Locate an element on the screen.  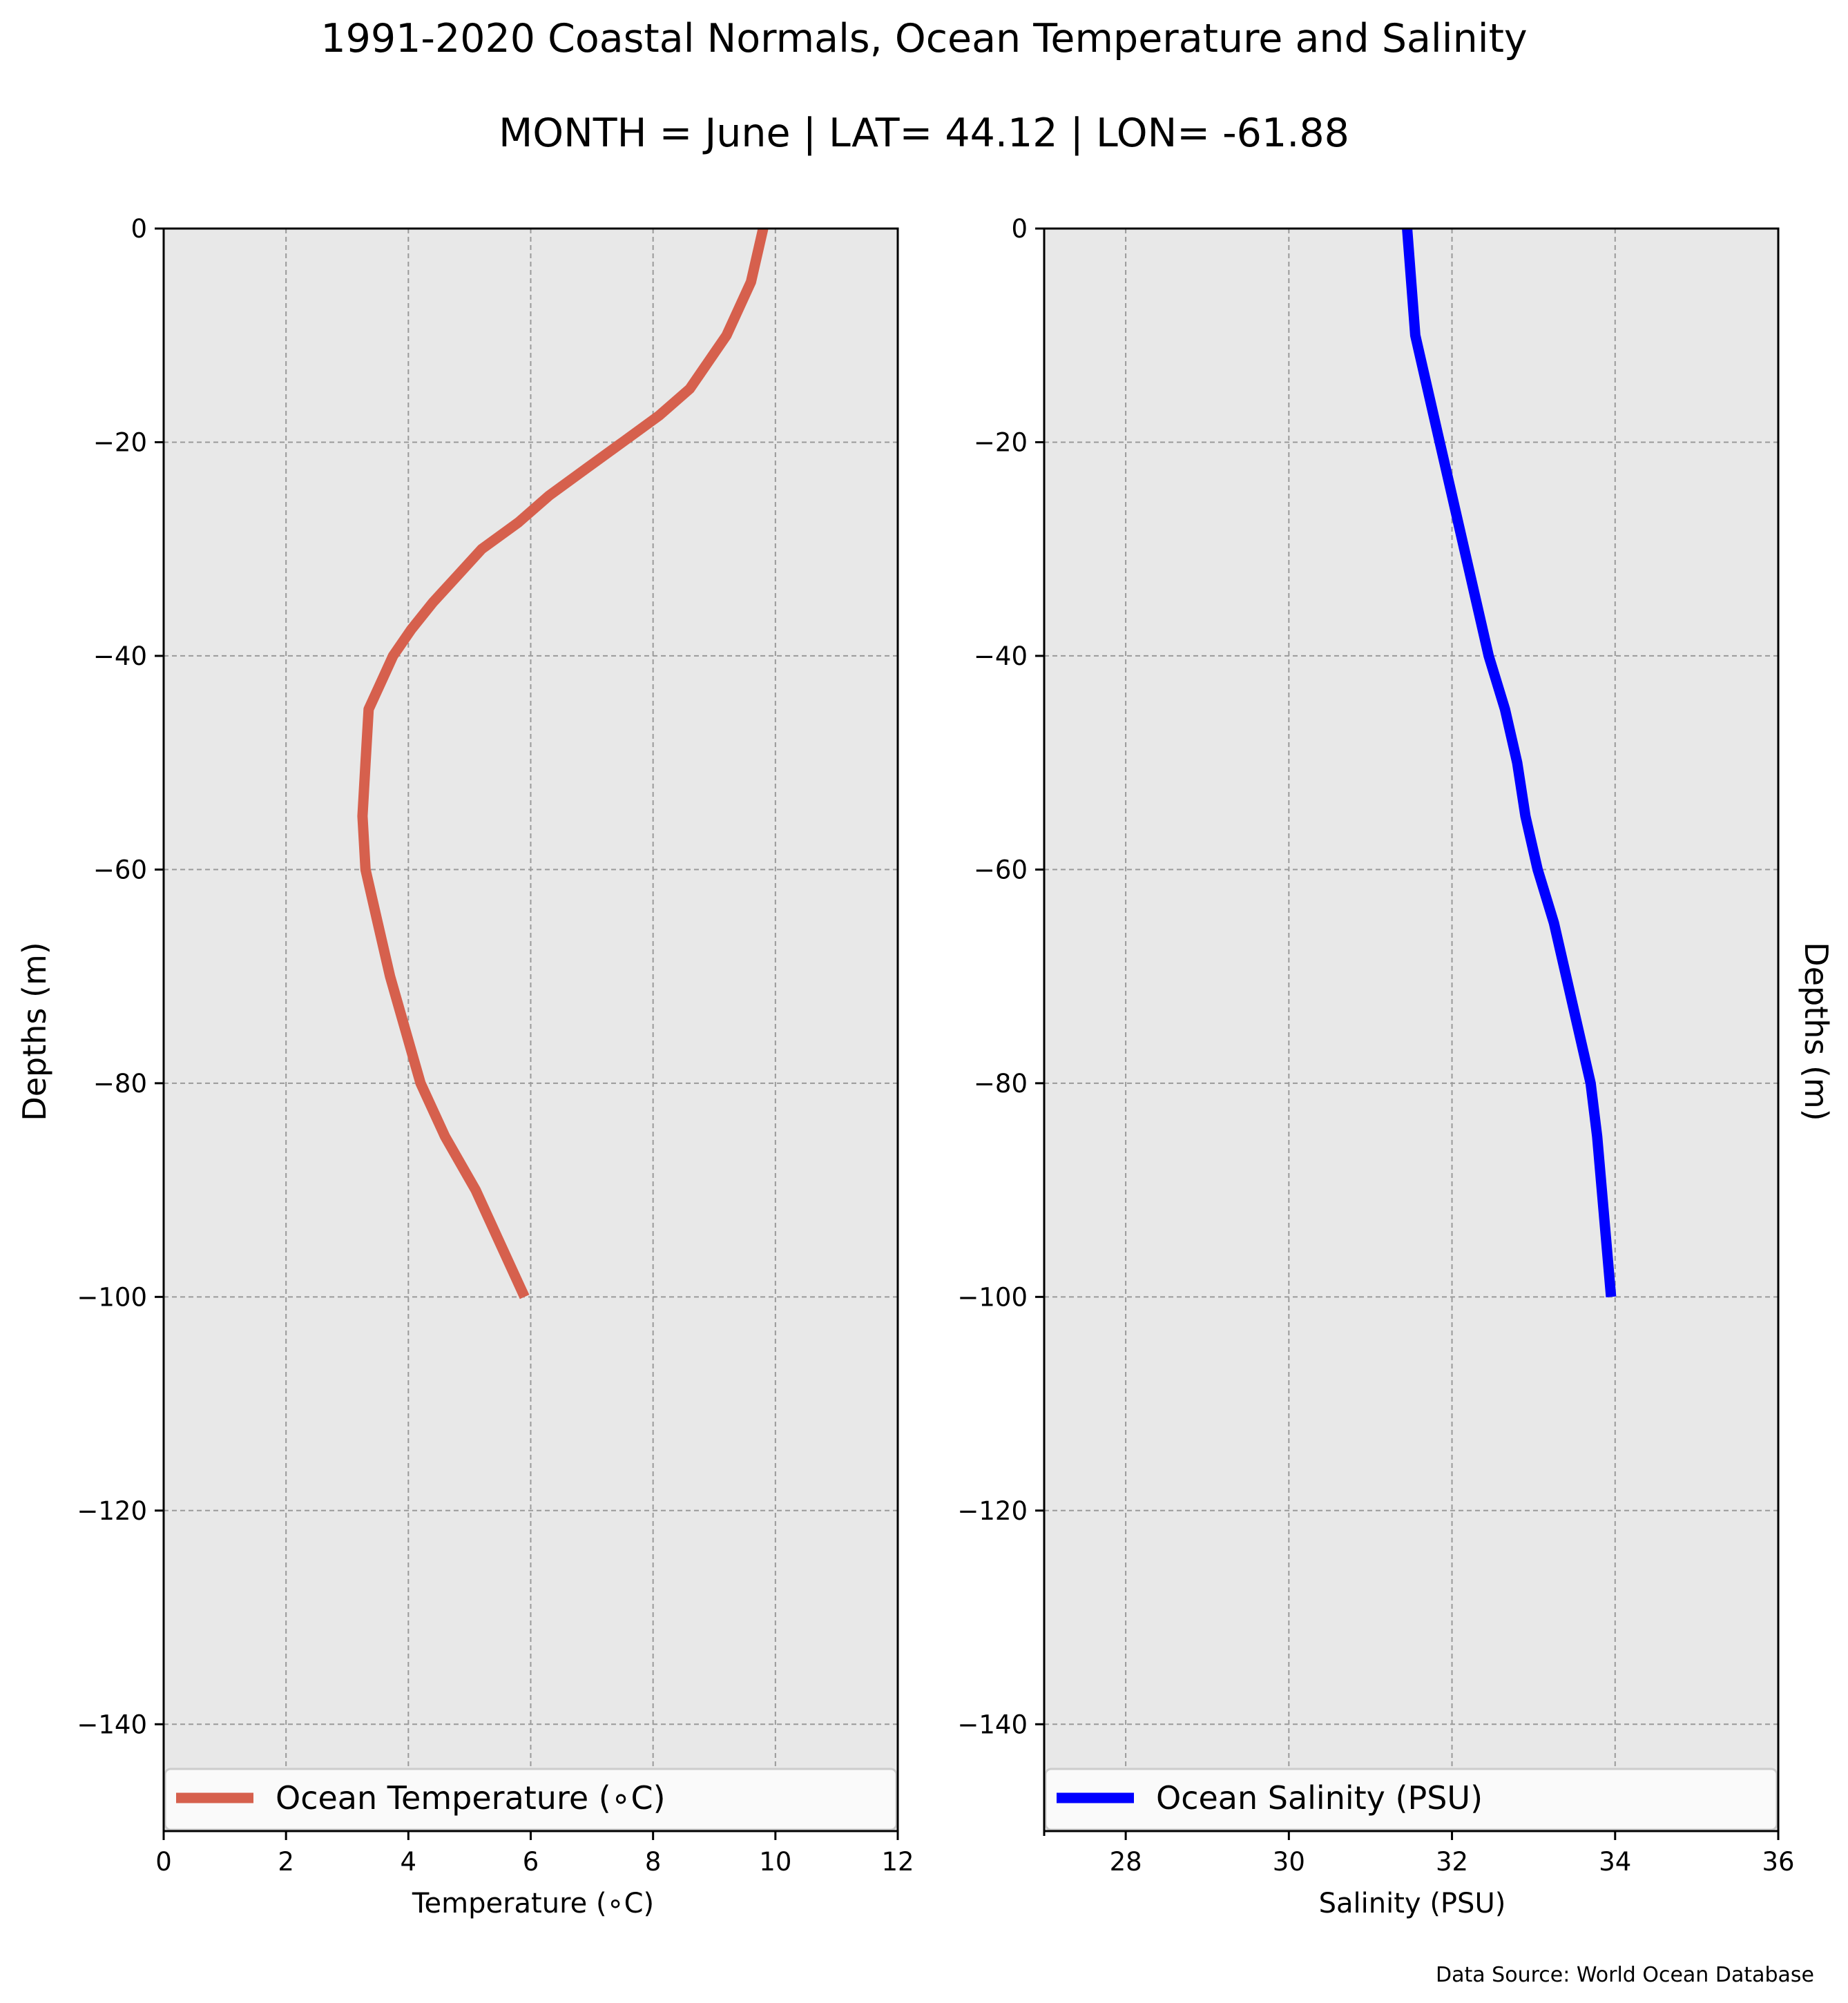
salinity-legend: Ocean Salinity (PSU) is located at coordinates (1411, 1799).